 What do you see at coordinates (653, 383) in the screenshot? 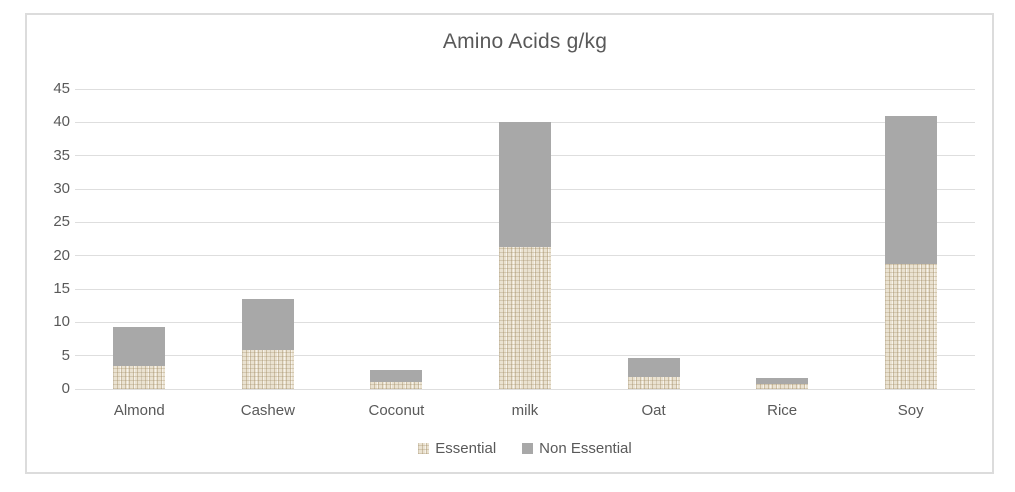
I see `bar-oat-essential` at bounding box center [653, 383].